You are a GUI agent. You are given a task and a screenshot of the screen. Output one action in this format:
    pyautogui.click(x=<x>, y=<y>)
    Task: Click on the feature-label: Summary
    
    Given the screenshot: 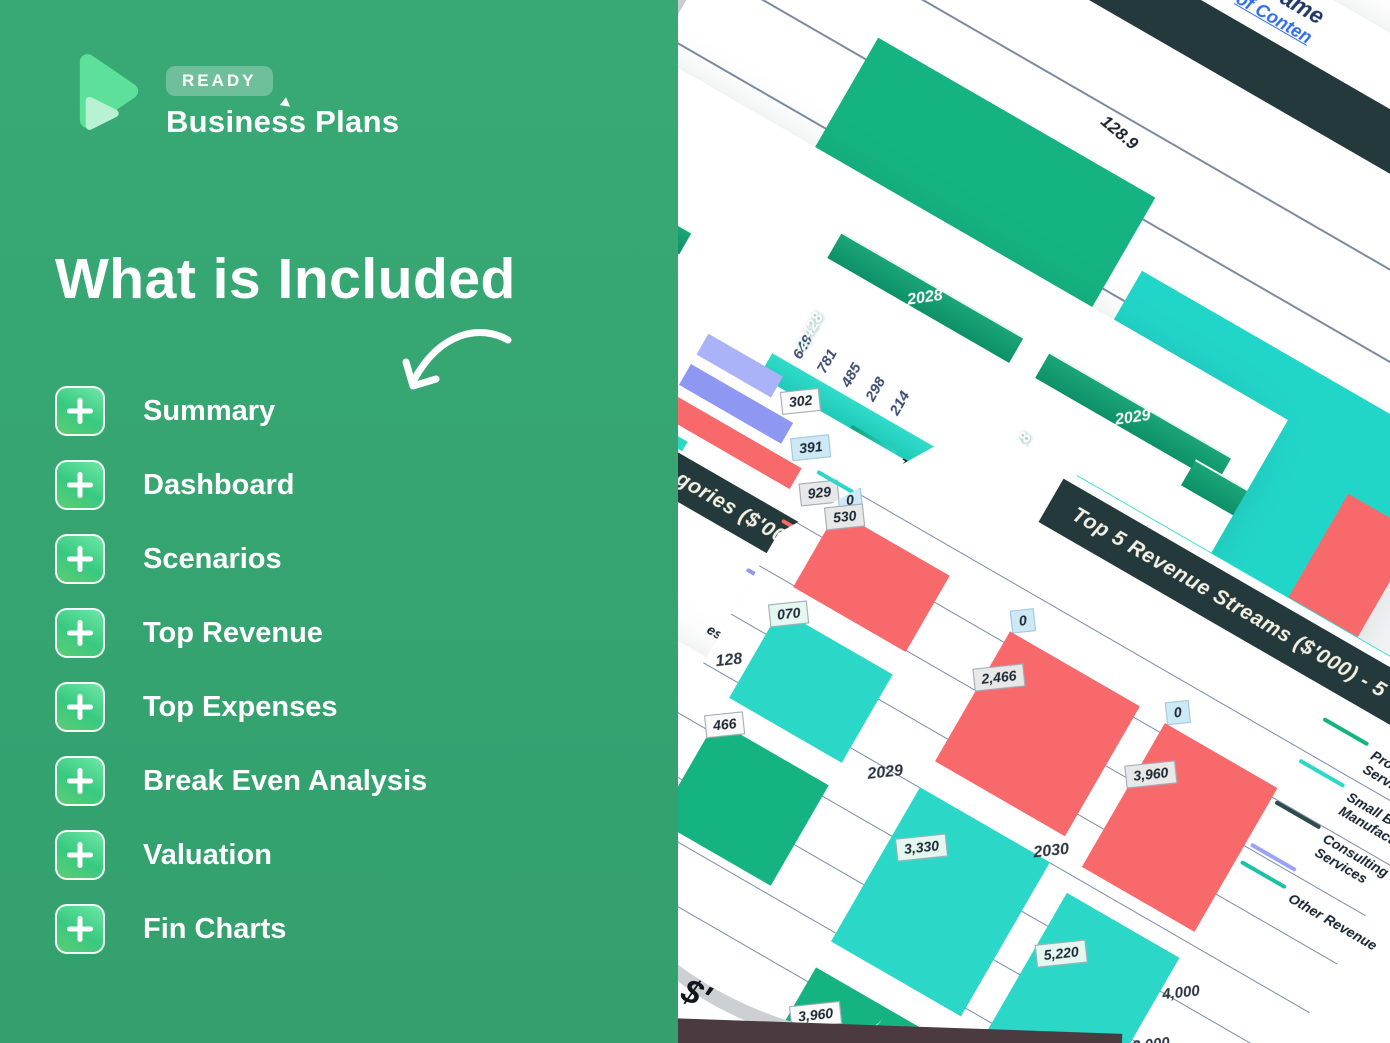 What is the action you would take?
    pyautogui.click(x=209, y=410)
    